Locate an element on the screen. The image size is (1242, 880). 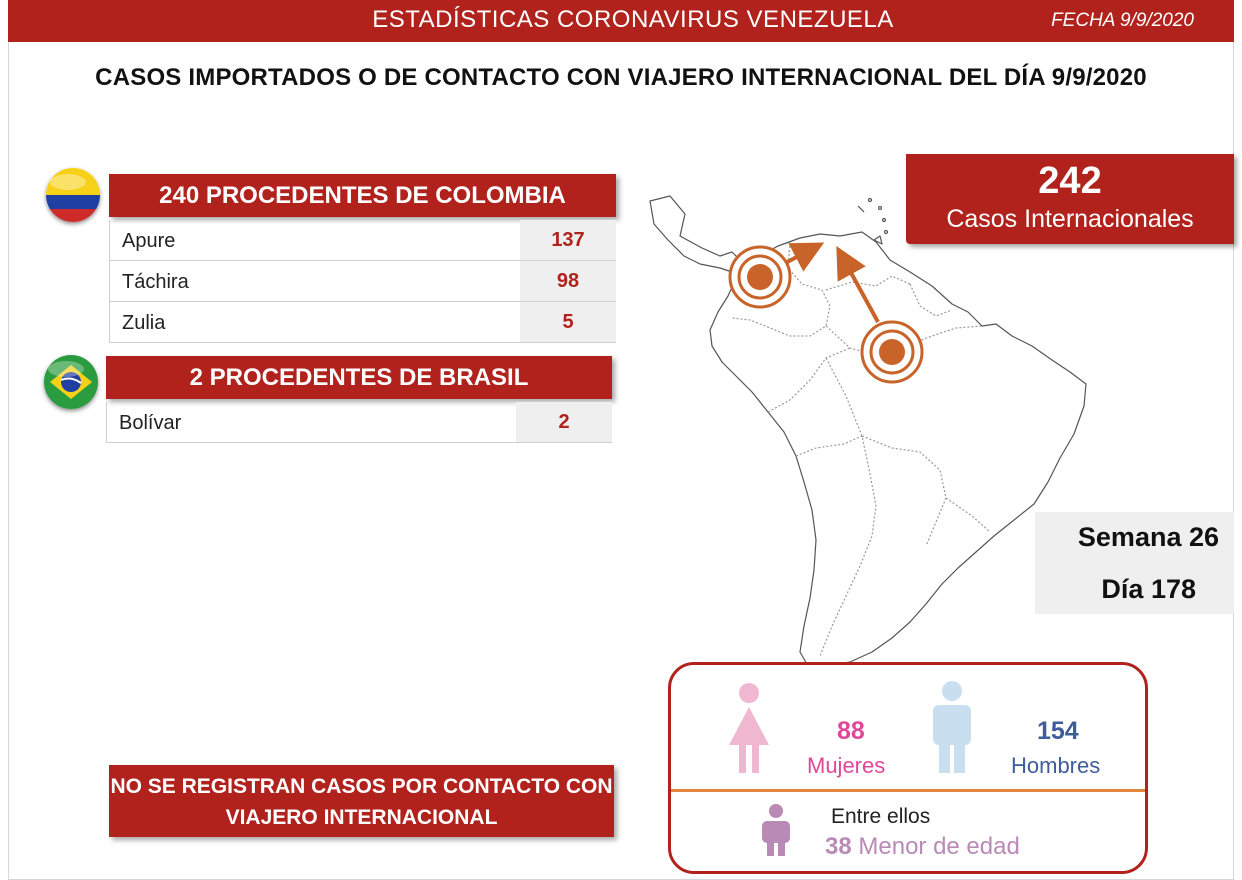
state-name: Apure is located at coordinates (149, 241).